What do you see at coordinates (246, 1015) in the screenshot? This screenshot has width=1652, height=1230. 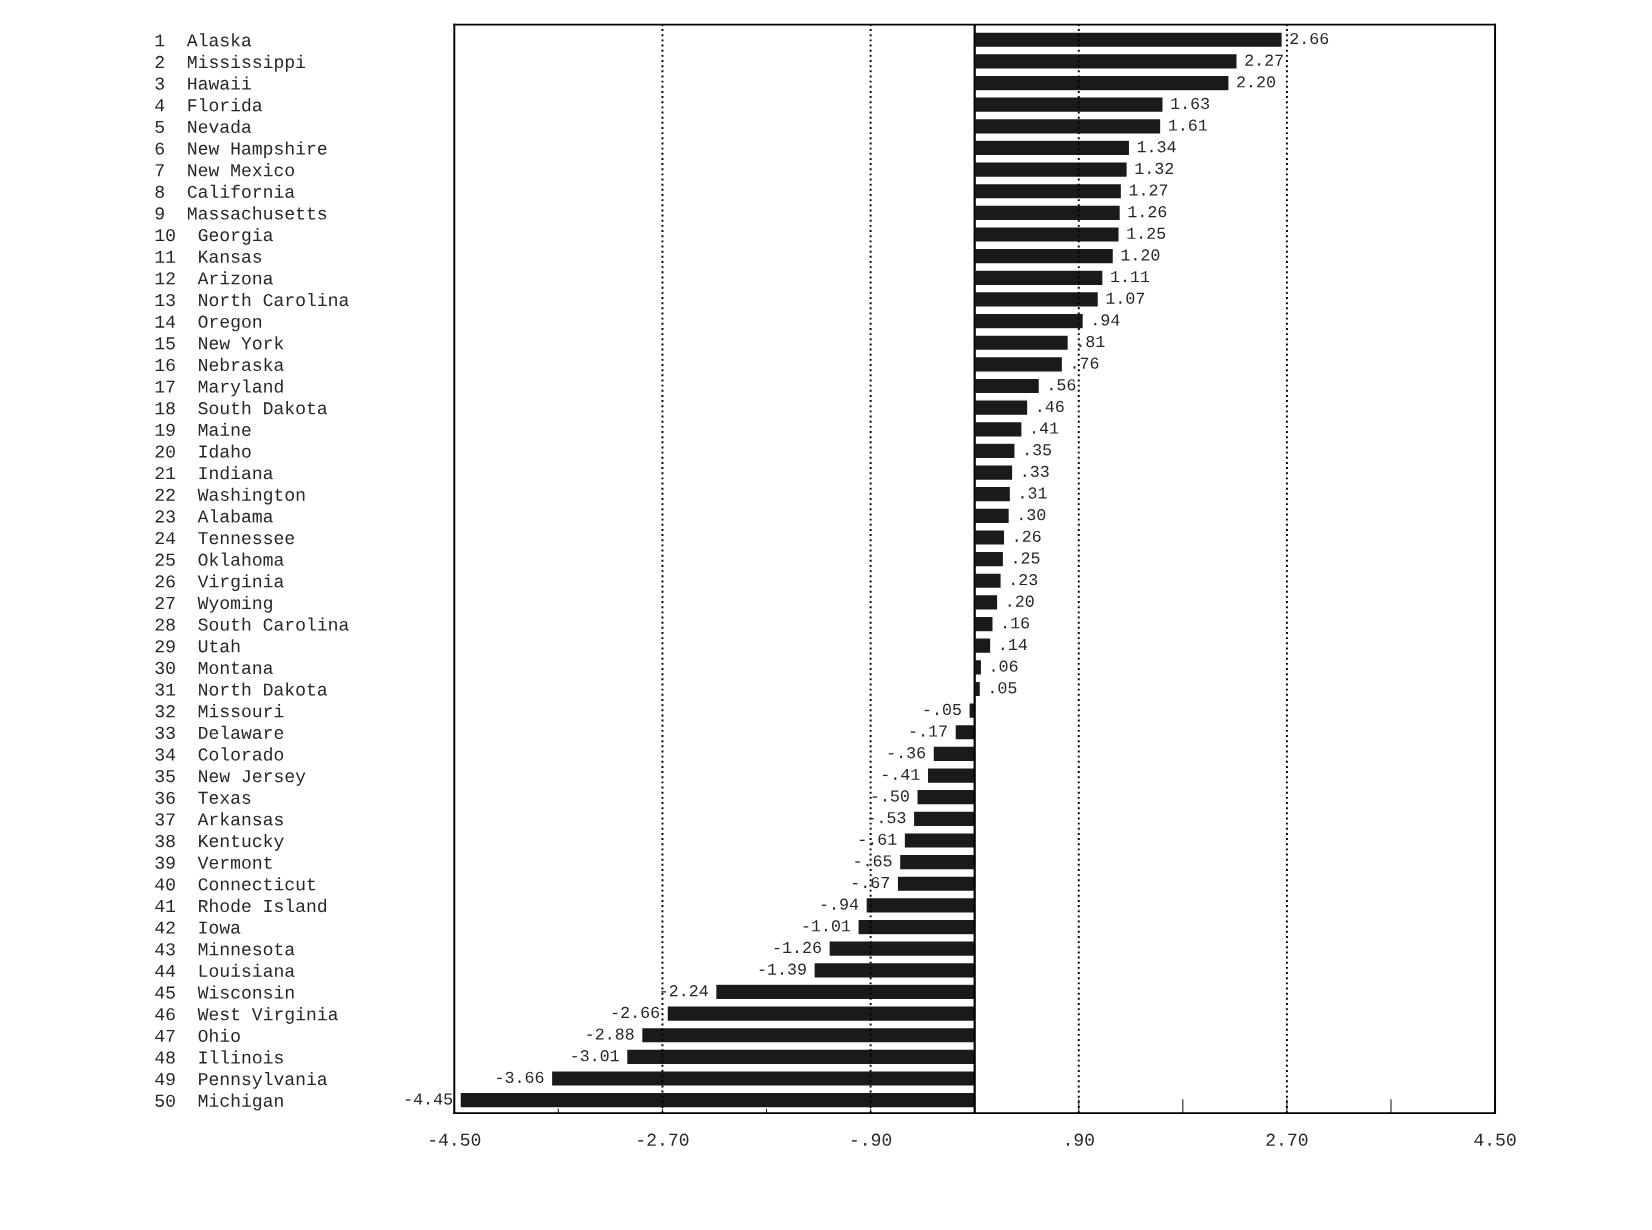 I see `y-tick-label: 46 West Virginia` at bounding box center [246, 1015].